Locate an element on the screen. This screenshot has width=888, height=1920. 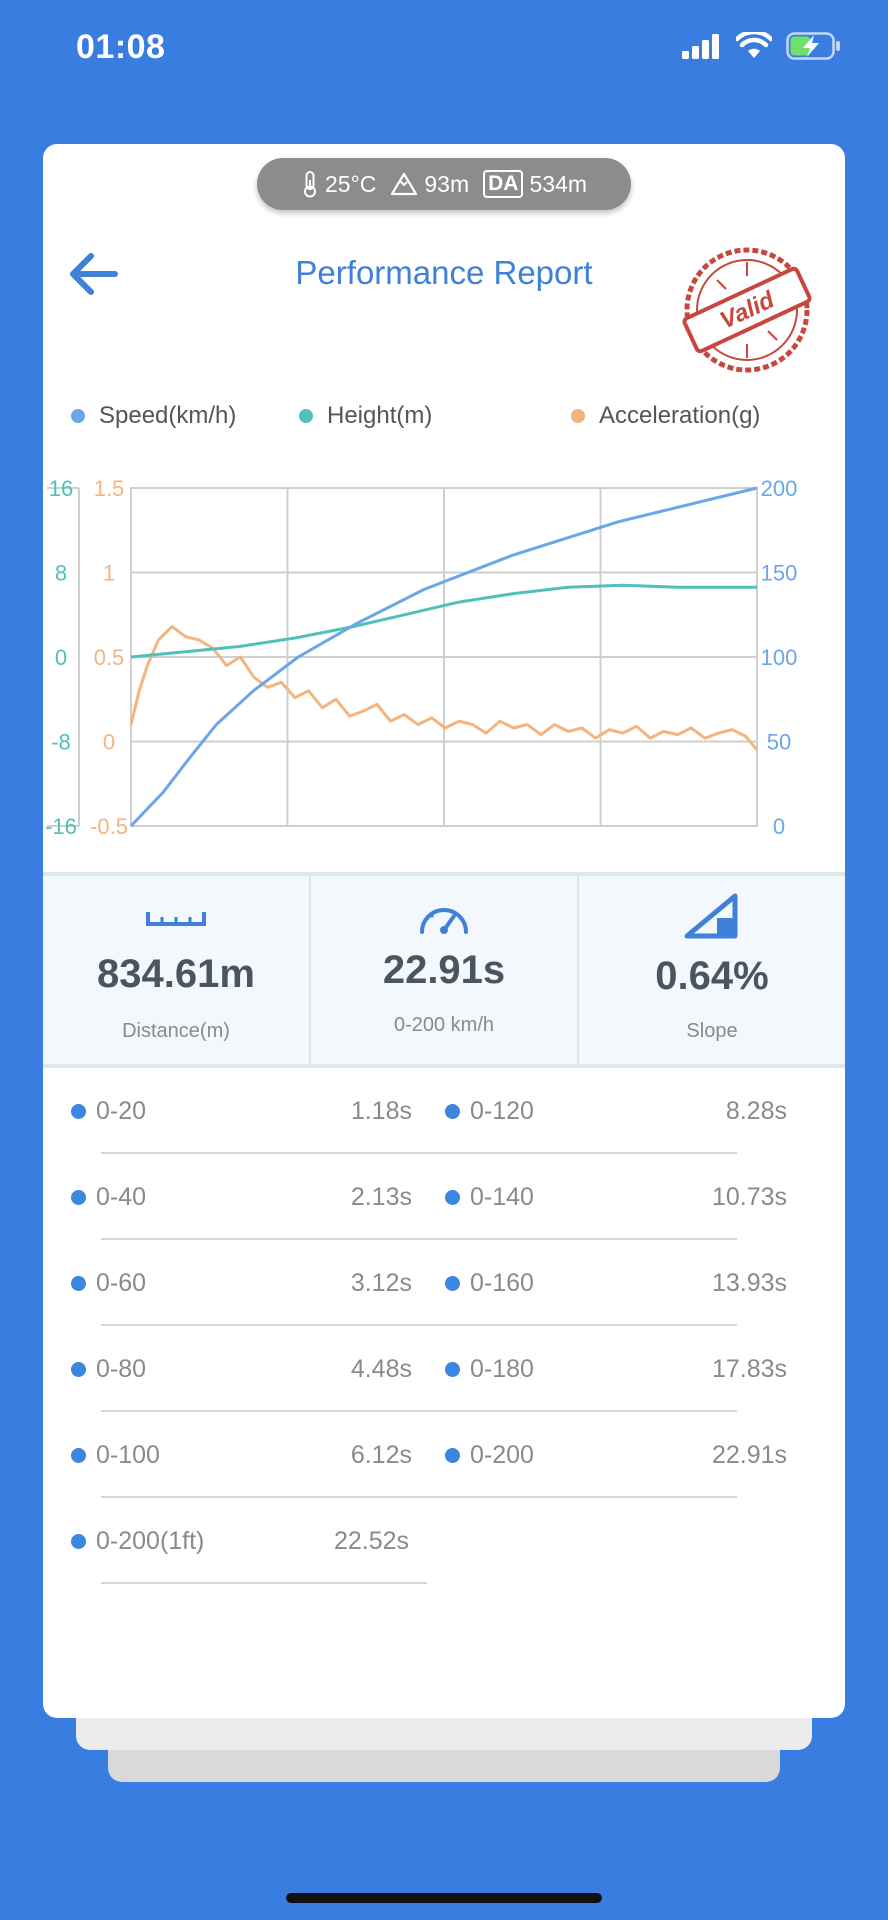
speed-axis-tick-label: 50 is located at coordinates (779, 742).